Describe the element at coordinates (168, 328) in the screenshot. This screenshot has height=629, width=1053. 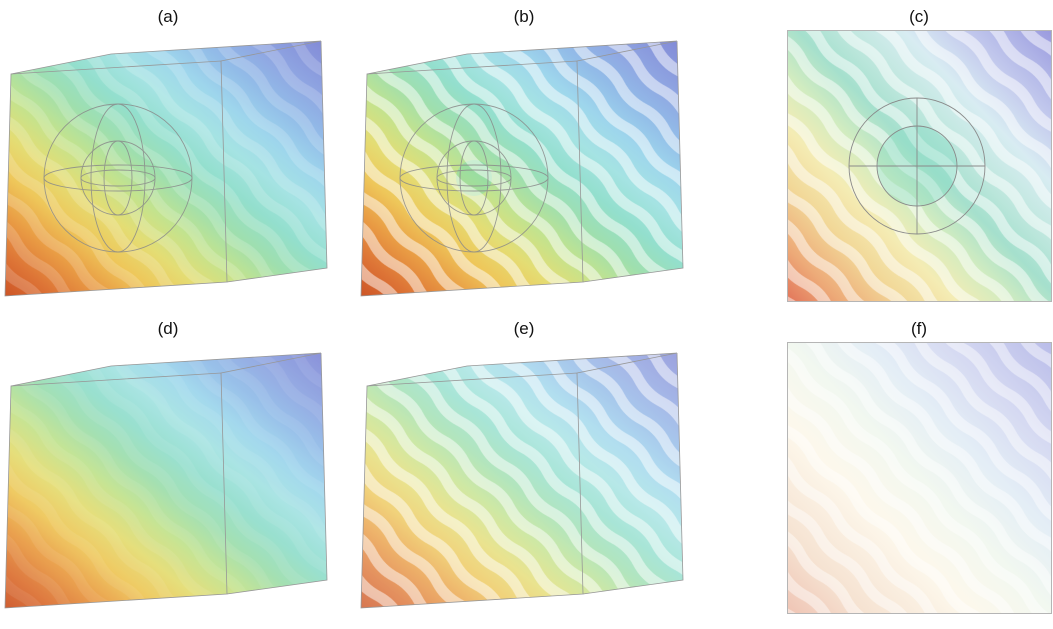
I see `panel-d-label: (d)` at that location.